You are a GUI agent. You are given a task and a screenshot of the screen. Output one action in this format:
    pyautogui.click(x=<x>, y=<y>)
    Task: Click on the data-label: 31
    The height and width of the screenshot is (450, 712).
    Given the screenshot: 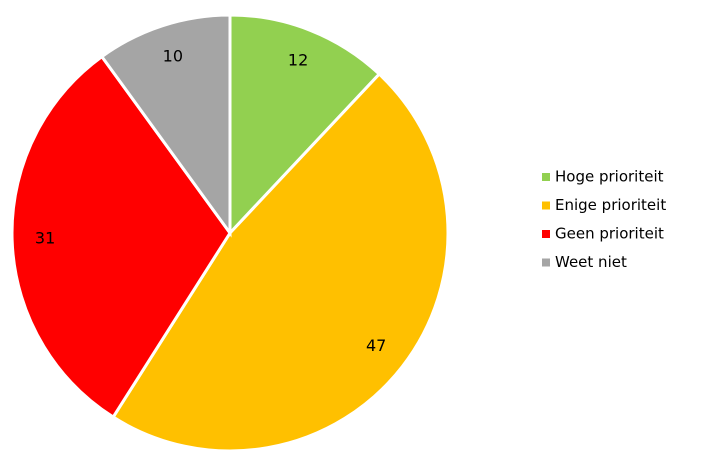 What is the action you would take?
    pyautogui.click(x=45, y=237)
    